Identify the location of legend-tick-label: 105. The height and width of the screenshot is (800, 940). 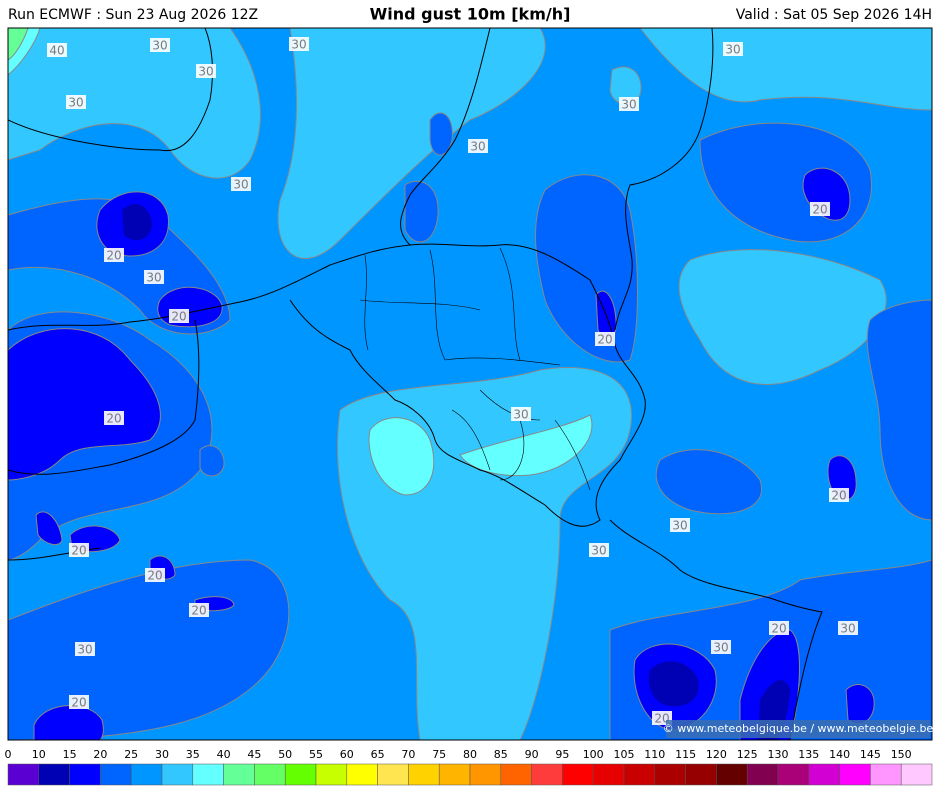
(624, 754).